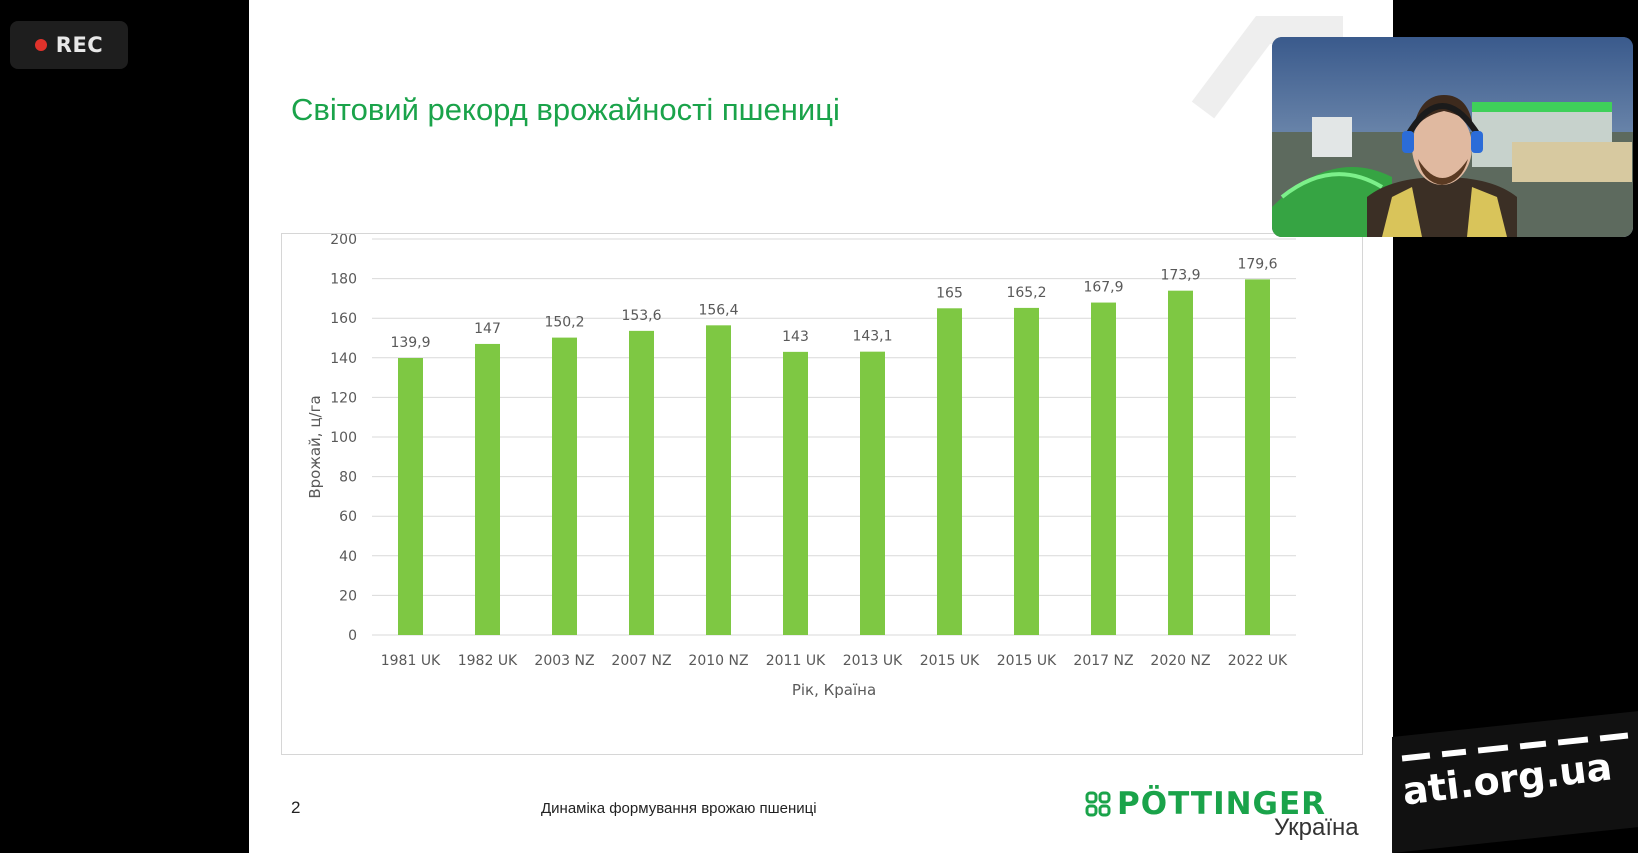 The height and width of the screenshot is (853, 1638). Describe the element at coordinates (348, 478) in the screenshot. I see `y-tick-label: 80` at that location.